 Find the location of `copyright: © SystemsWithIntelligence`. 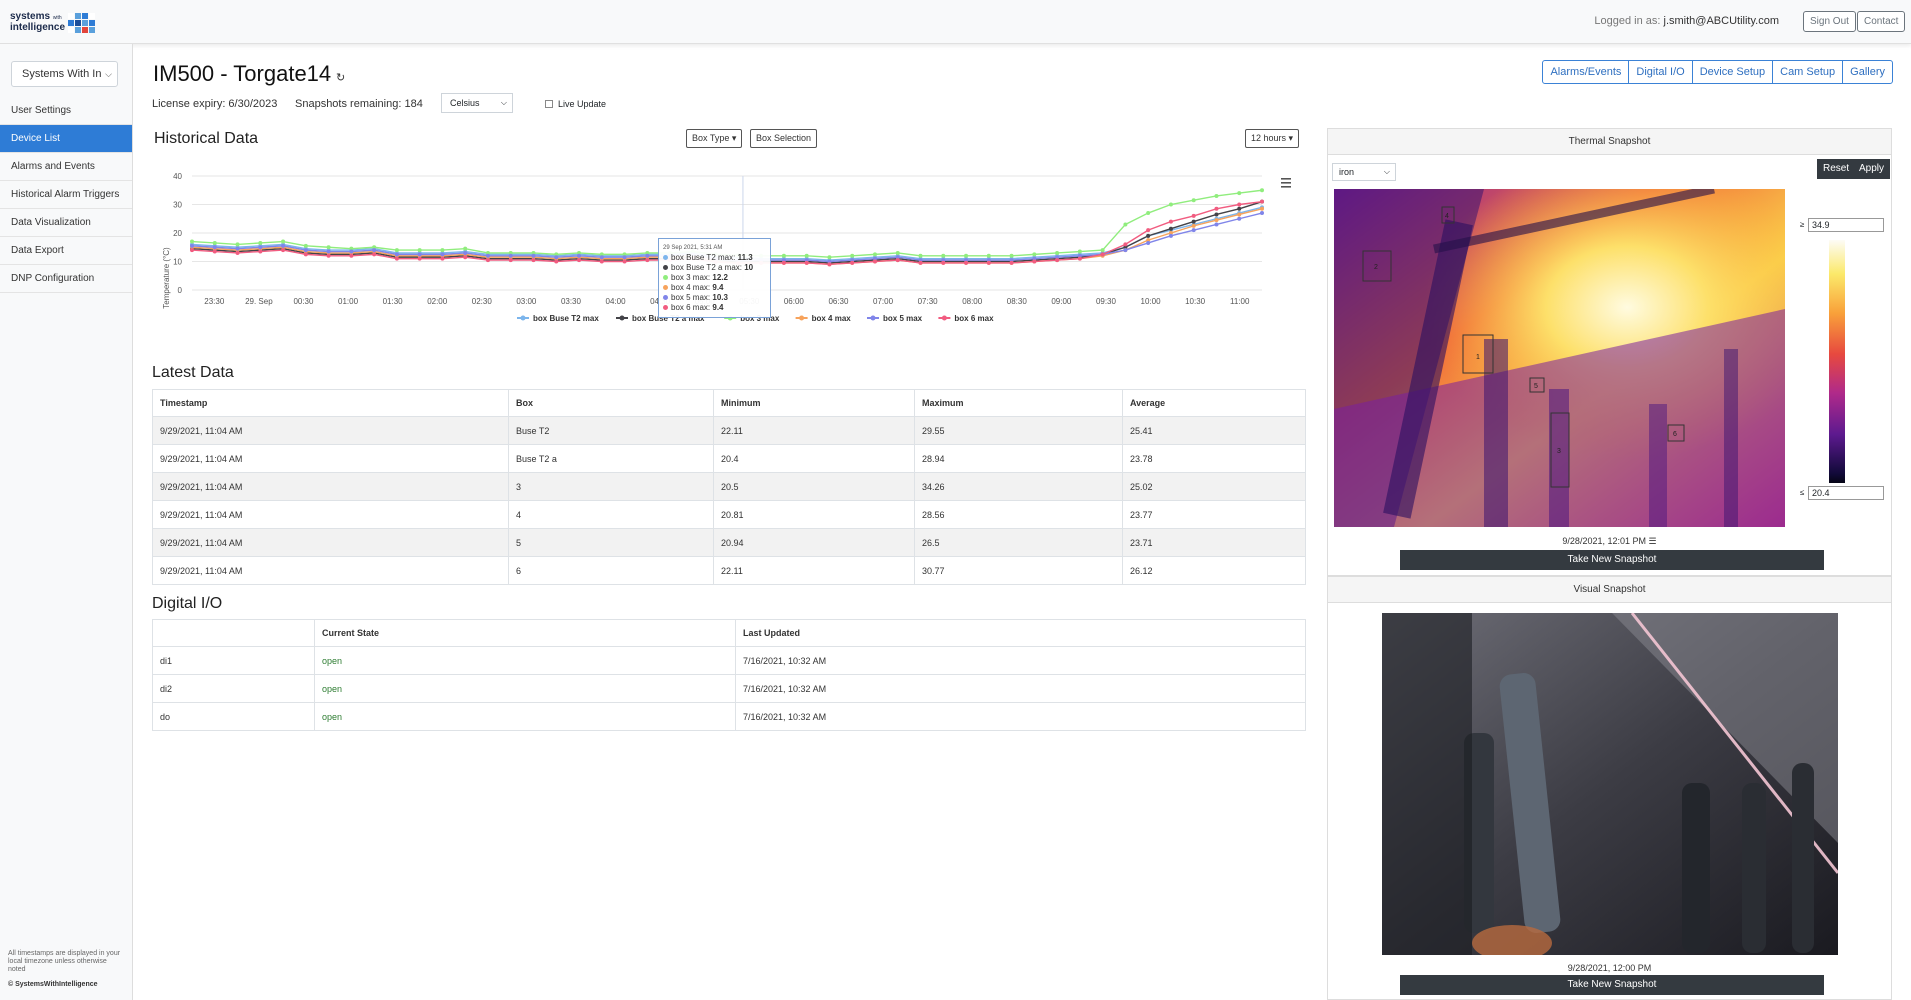

copyright: © SystemsWithIntelligence is located at coordinates (53, 984).